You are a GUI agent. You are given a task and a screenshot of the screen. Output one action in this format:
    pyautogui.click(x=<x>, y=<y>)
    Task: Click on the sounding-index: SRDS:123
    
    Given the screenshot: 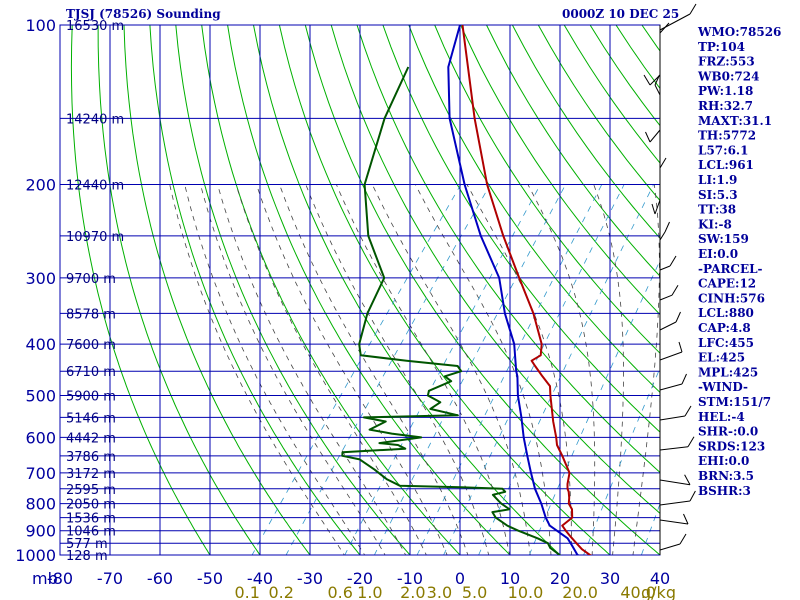 What is the action you would take?
    pyautogui.click(x=731, y=446)
    